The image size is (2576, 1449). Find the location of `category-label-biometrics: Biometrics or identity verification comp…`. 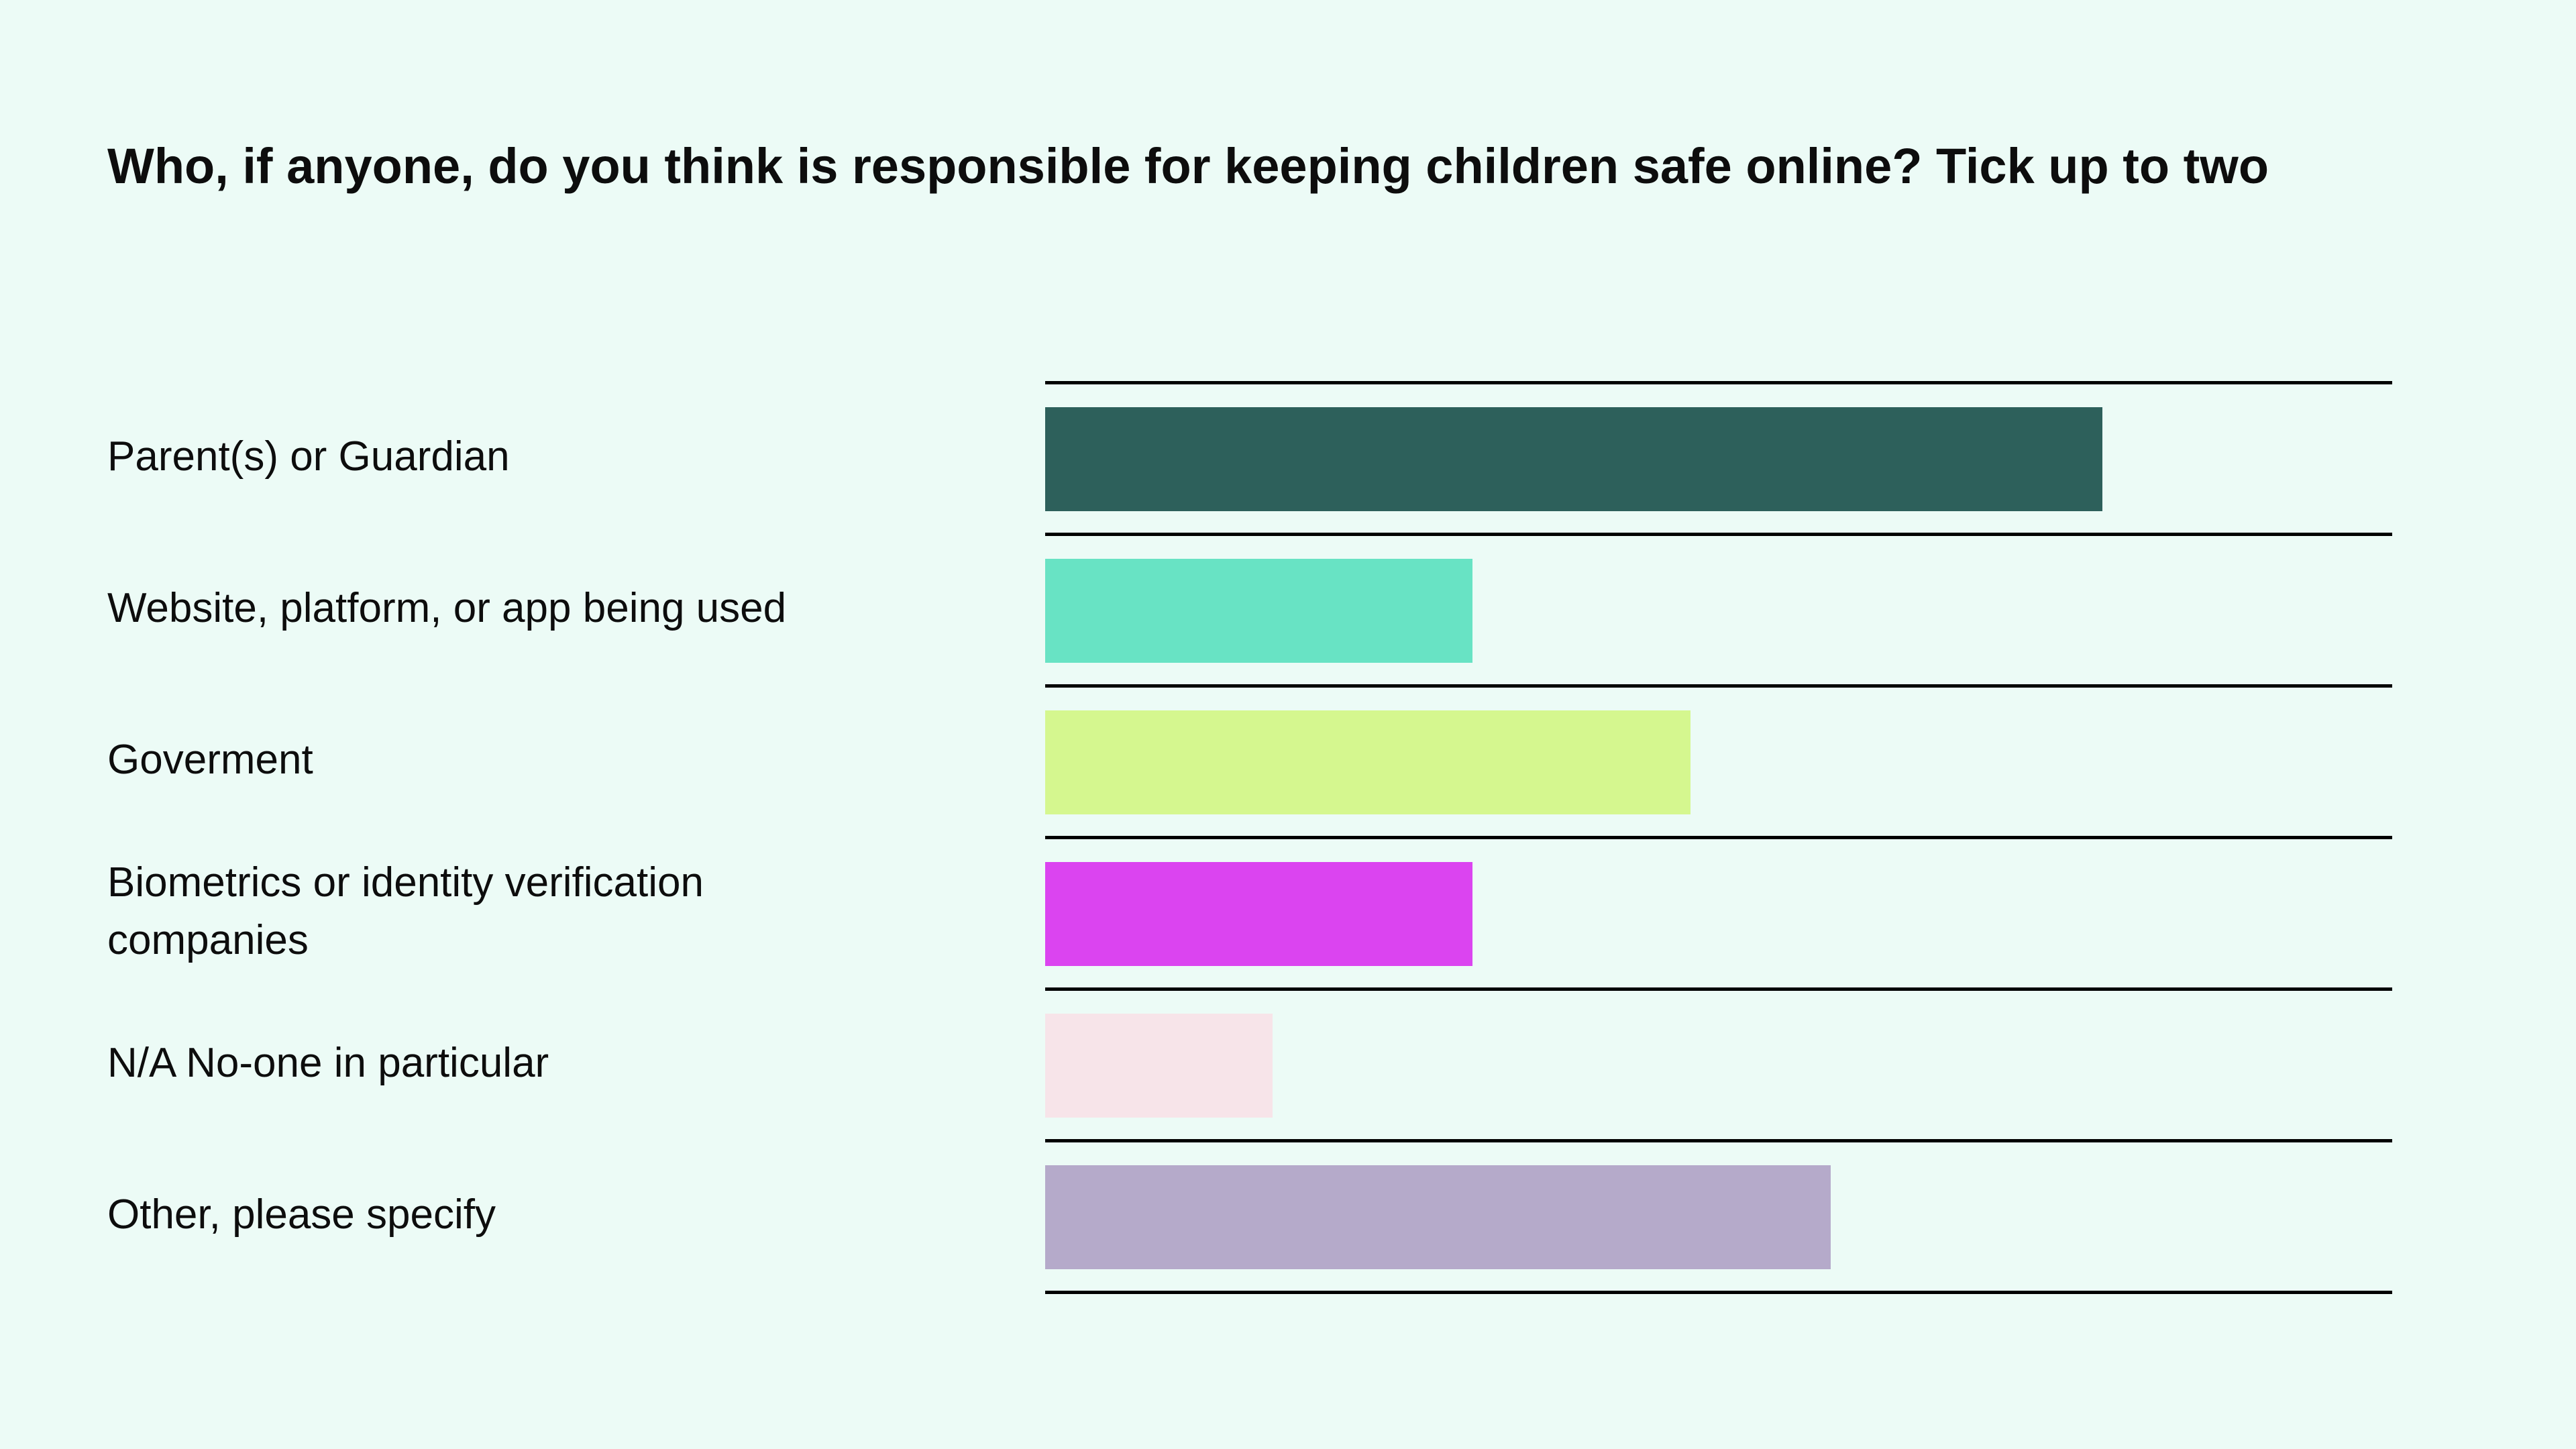

category-label-biometrics: Biometrics or identity verification comp… is located at coordinates (405, 911).